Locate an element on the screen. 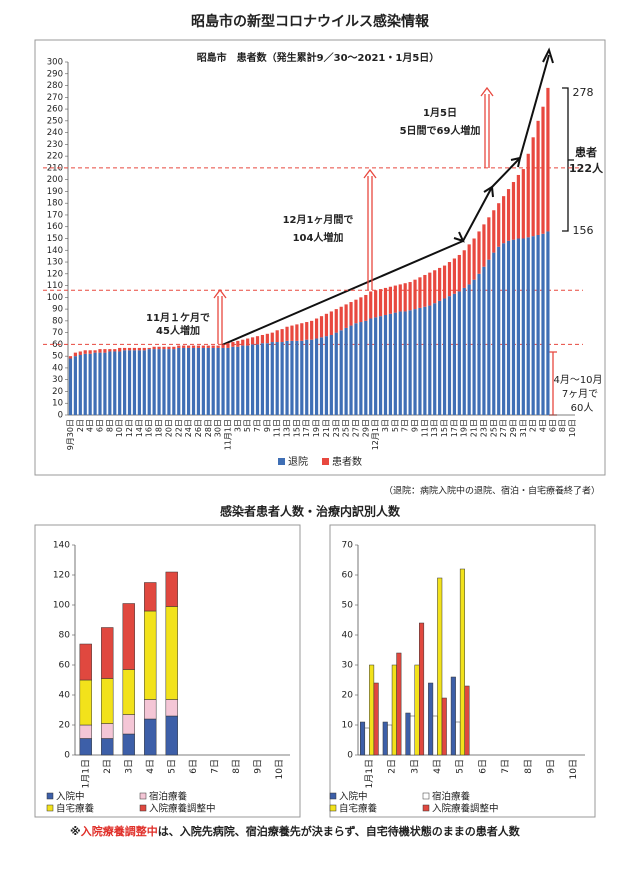 The width and height of the screenshot is (620, 877). x-tick-label: 25日 is located at coordinates (346, 428).